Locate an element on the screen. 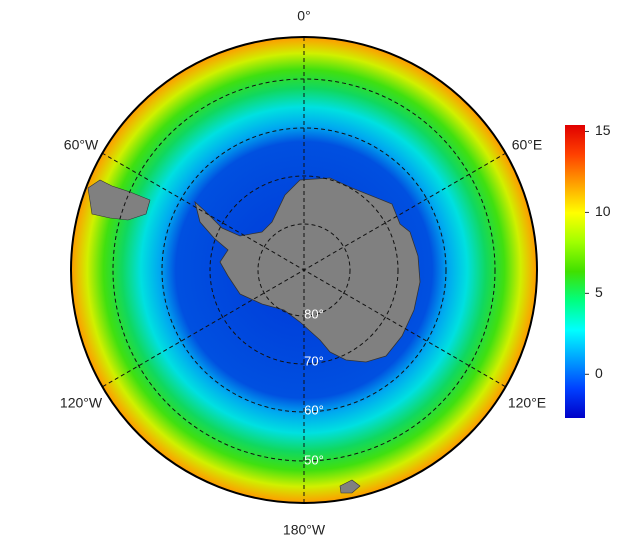 The width and height of the screenshot is (625, 552). south-america is located at coordinates (119, 200).